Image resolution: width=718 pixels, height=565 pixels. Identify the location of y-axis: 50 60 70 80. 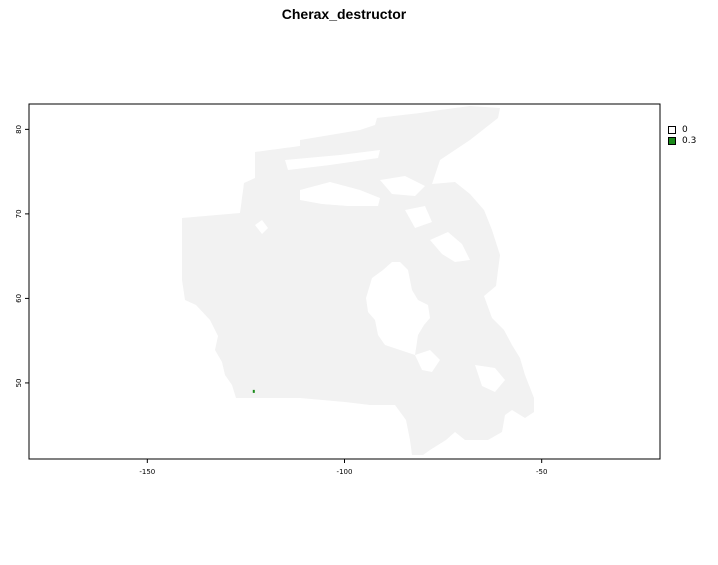
(22, 256).